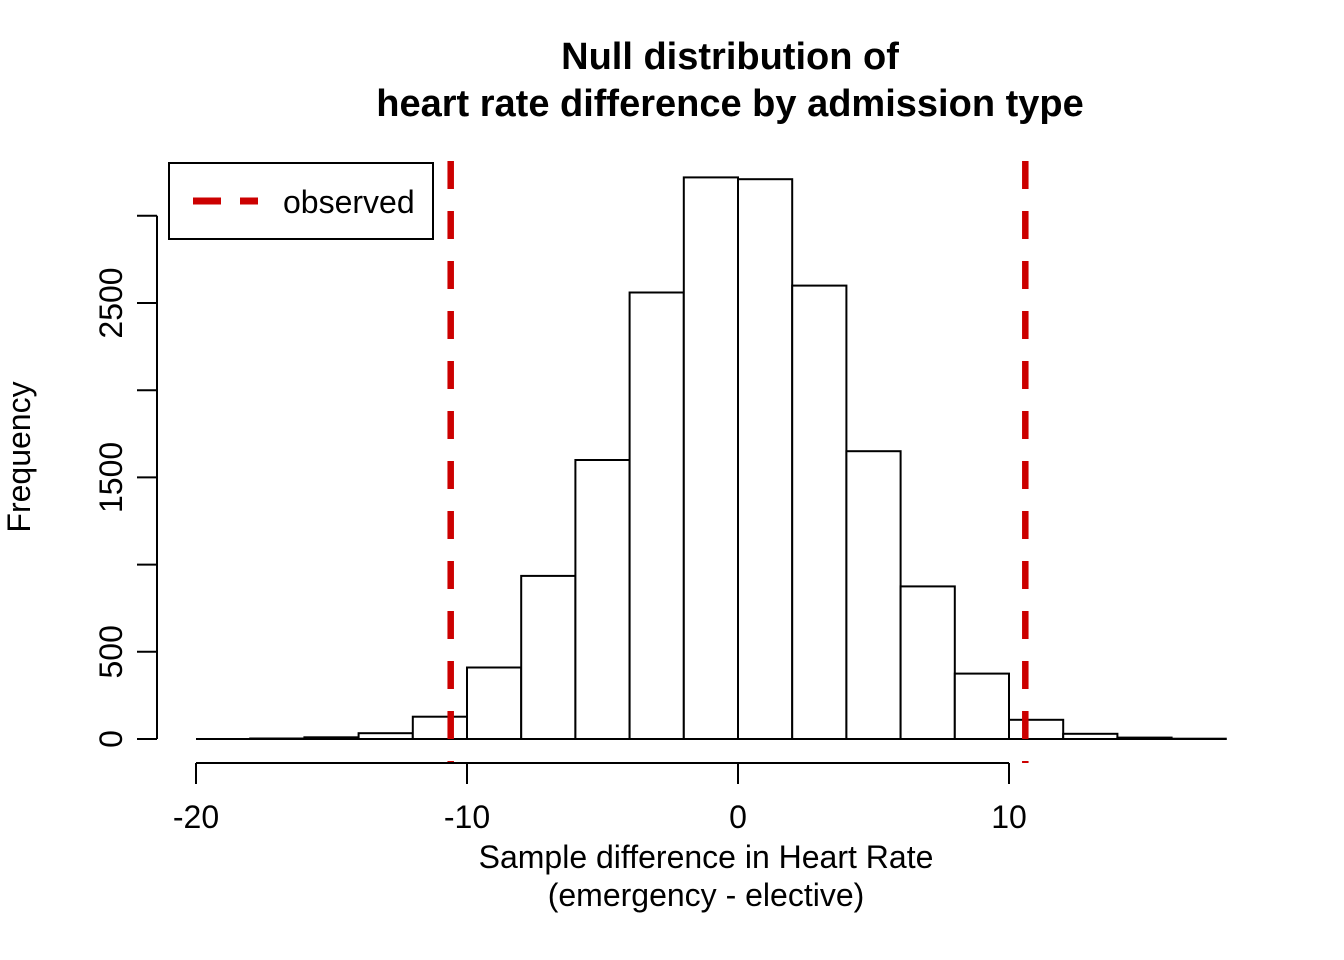 The image size is (1344, 960). Describe the element at coordinates (349, 202) in the screenshot. I see `legend-label: observed` at that location.